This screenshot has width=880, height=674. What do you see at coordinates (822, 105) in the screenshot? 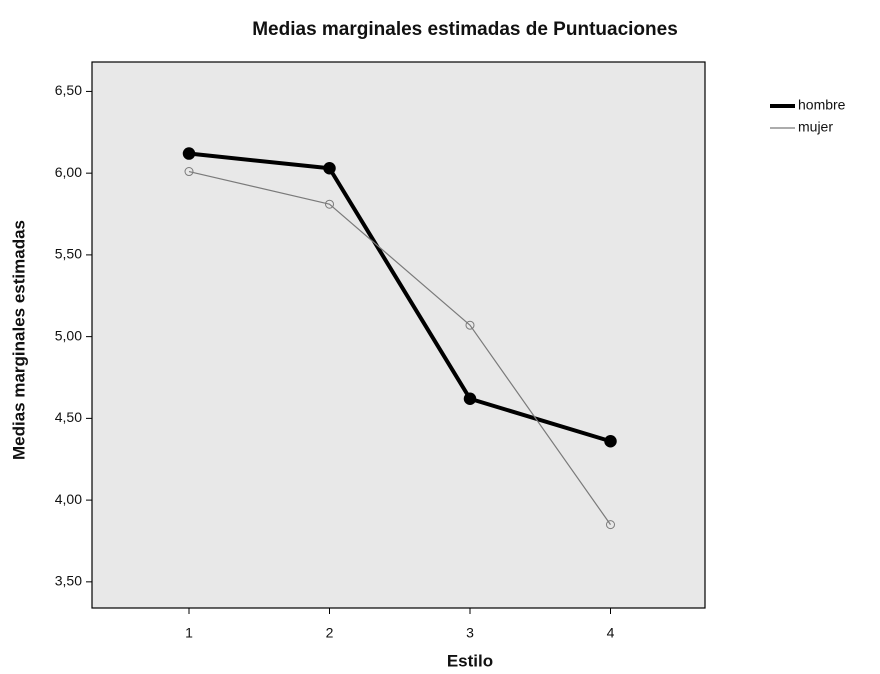
I see `legend-label: hombre` at bounding box center [822, 105].